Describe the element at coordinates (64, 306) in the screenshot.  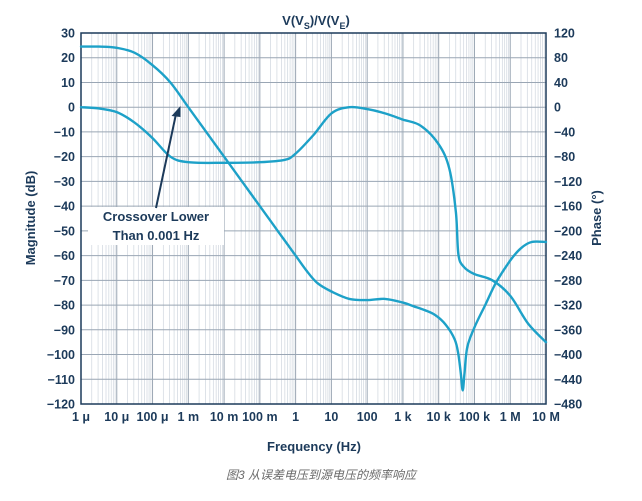
I see `y-tick-label-left: −80` at that location.